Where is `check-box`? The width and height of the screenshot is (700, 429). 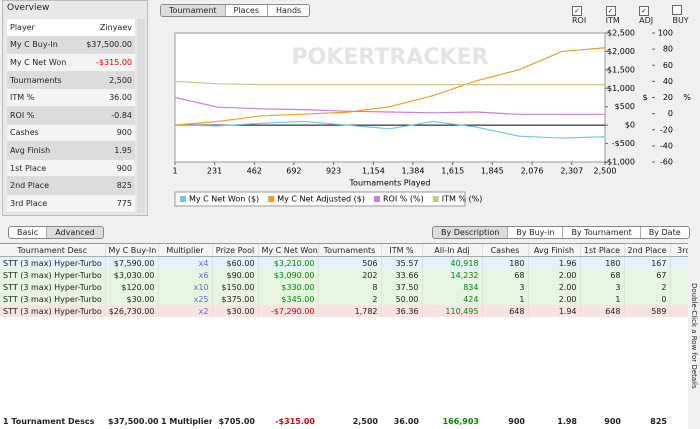
check-box is located at coordinates (677, 10).